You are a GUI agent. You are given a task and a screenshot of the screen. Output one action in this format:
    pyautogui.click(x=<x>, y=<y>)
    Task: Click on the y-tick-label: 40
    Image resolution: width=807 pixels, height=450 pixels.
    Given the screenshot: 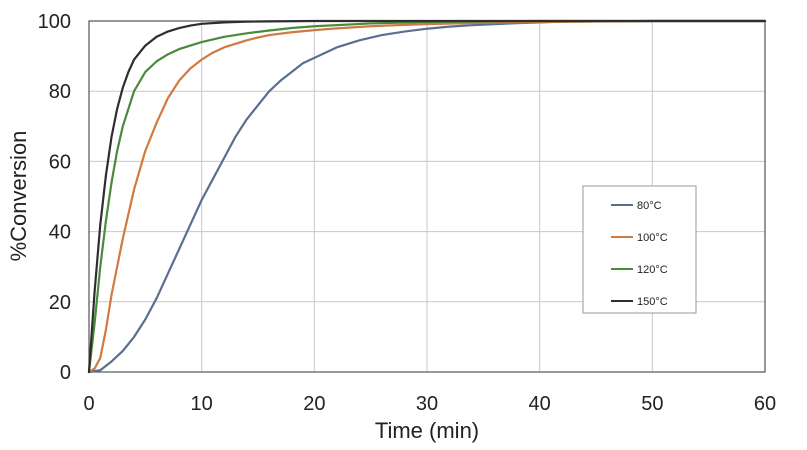 What is the action you would take?
    pyautogui.click(x=60, y=233)
    